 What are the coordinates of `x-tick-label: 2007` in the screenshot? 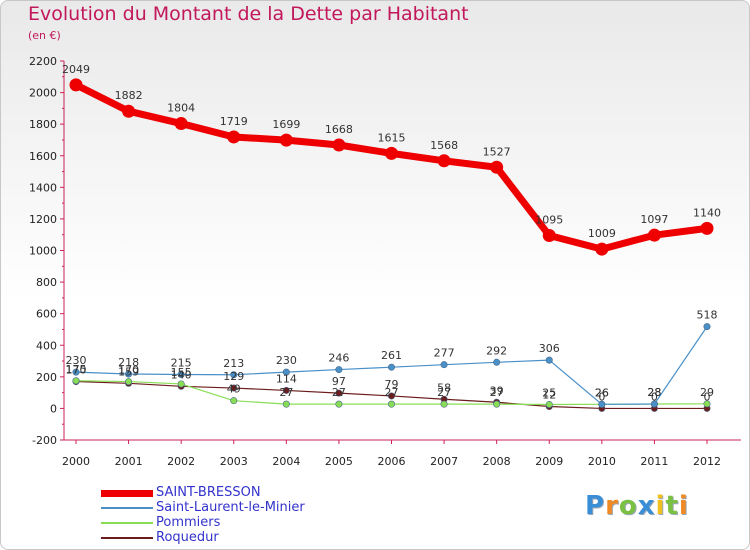 It's located at (444, 461).